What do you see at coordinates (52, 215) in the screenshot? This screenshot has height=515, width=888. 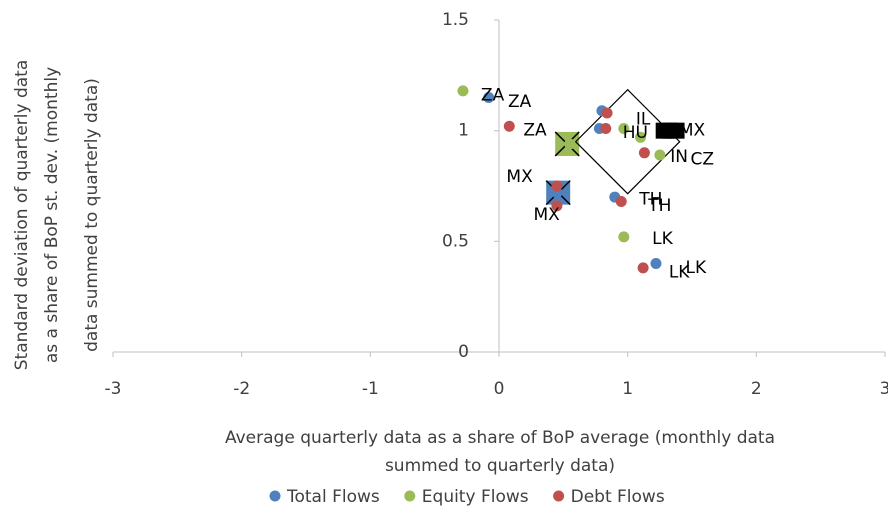 I see `y-axis-title: as a share of BoP st. dev. (monthly` at bounding box center [52, 215].